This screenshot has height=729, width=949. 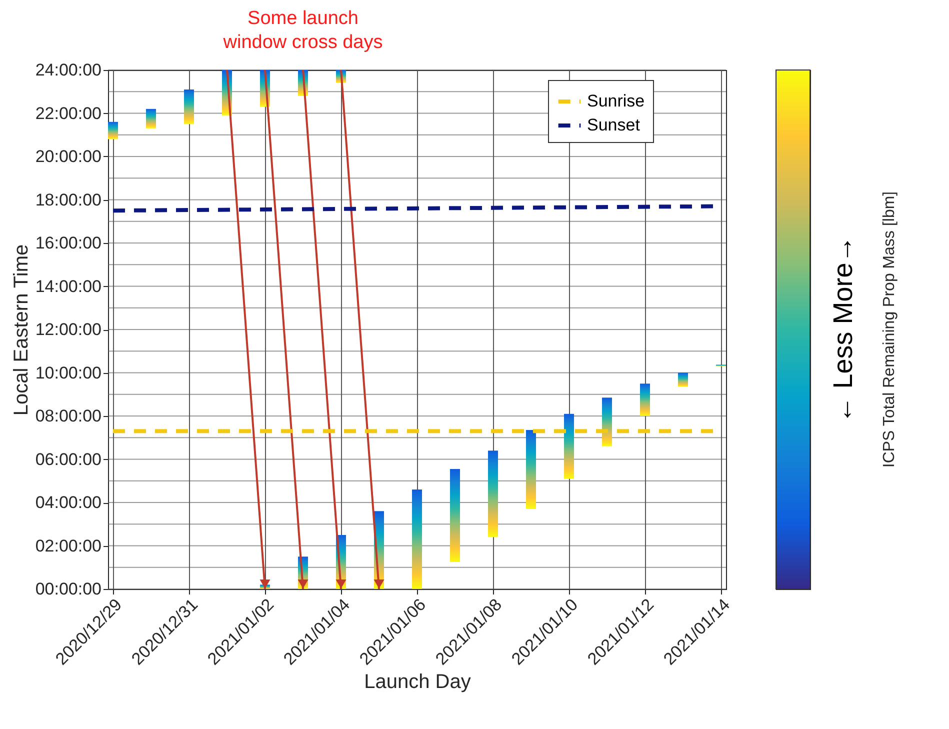 I want to click on legend-label: Sunrise, so click(x=616, y=101).